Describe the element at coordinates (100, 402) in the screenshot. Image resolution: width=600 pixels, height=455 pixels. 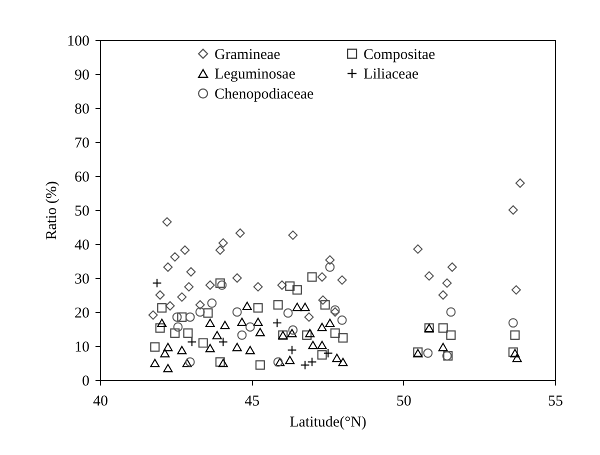
I see `x-tick-label: 40` at that location.